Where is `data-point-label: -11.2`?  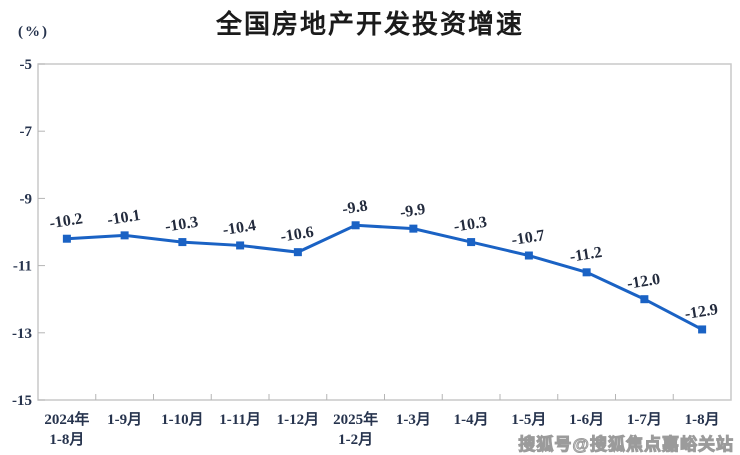 data-point-label: -11.2 is located at coordinates (586, 255).